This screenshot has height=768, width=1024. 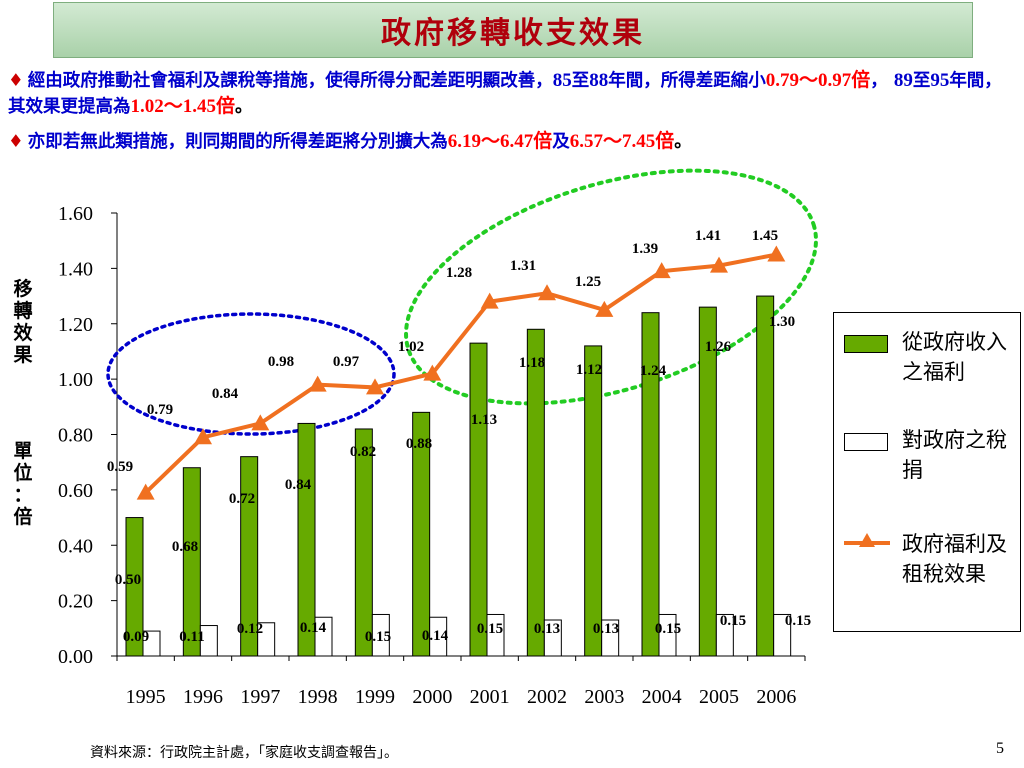 I want to click on y-tick-label: 0.80, so click(x=75, y=436).